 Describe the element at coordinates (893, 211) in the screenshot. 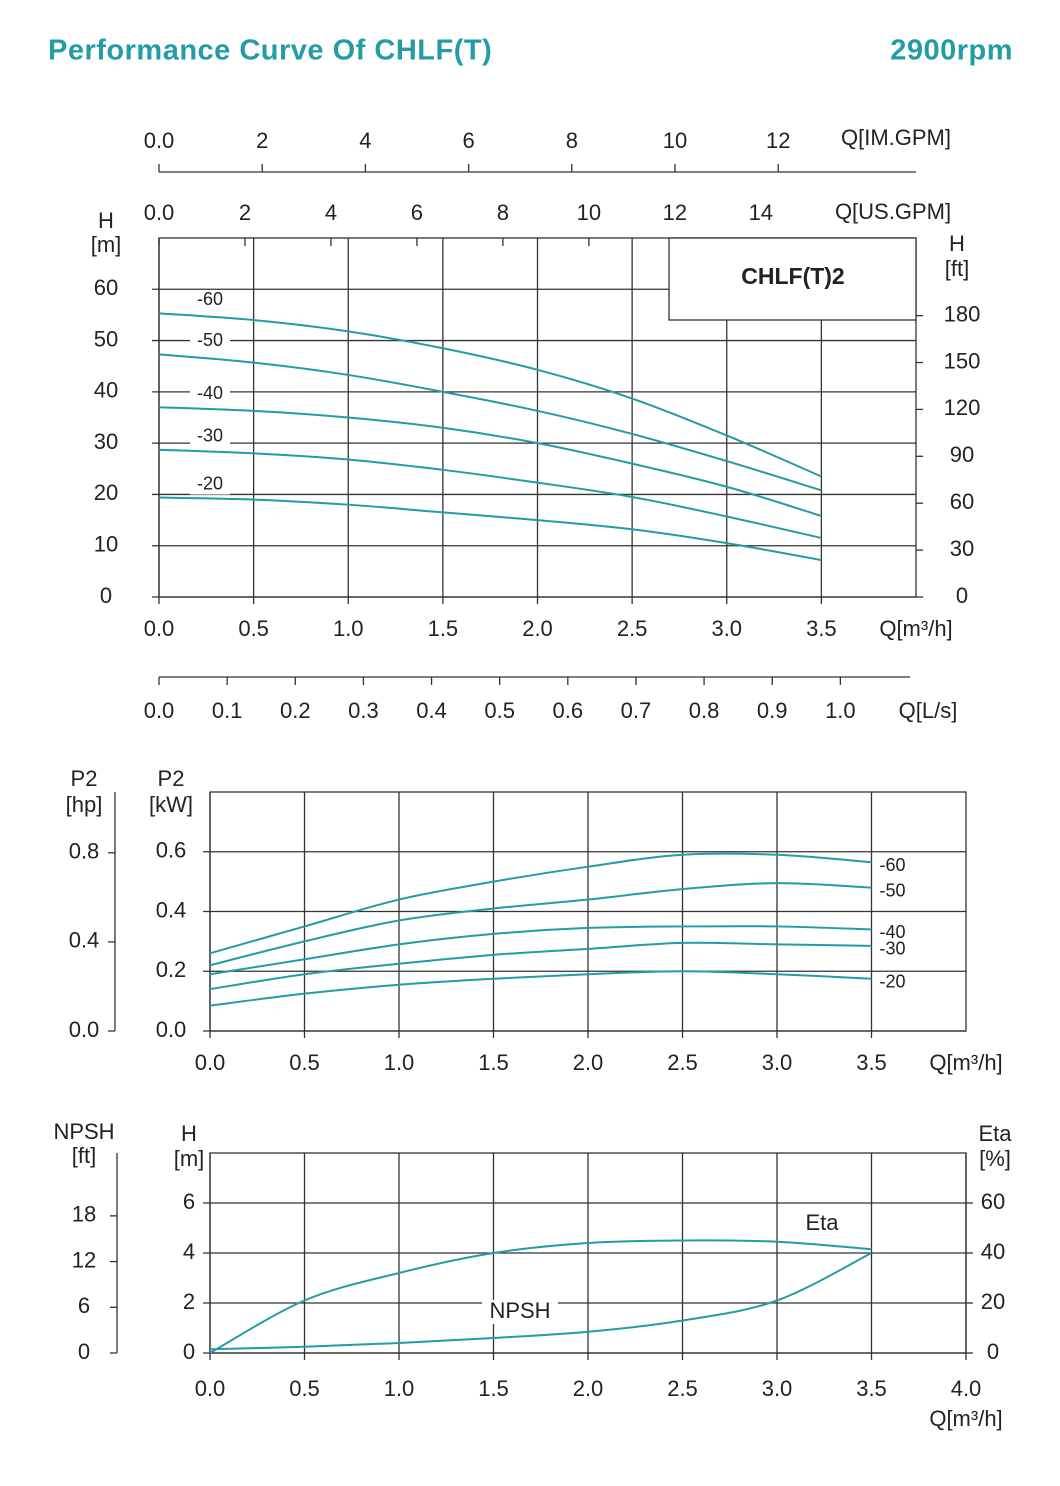

I see `x2-axis-label: Q[US.GPM]` at that location.